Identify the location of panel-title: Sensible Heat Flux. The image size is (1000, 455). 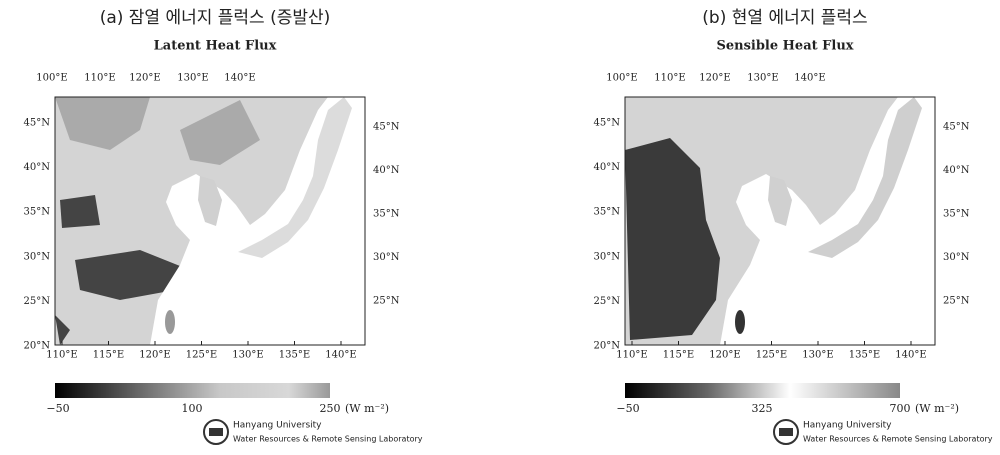
(784, 46).